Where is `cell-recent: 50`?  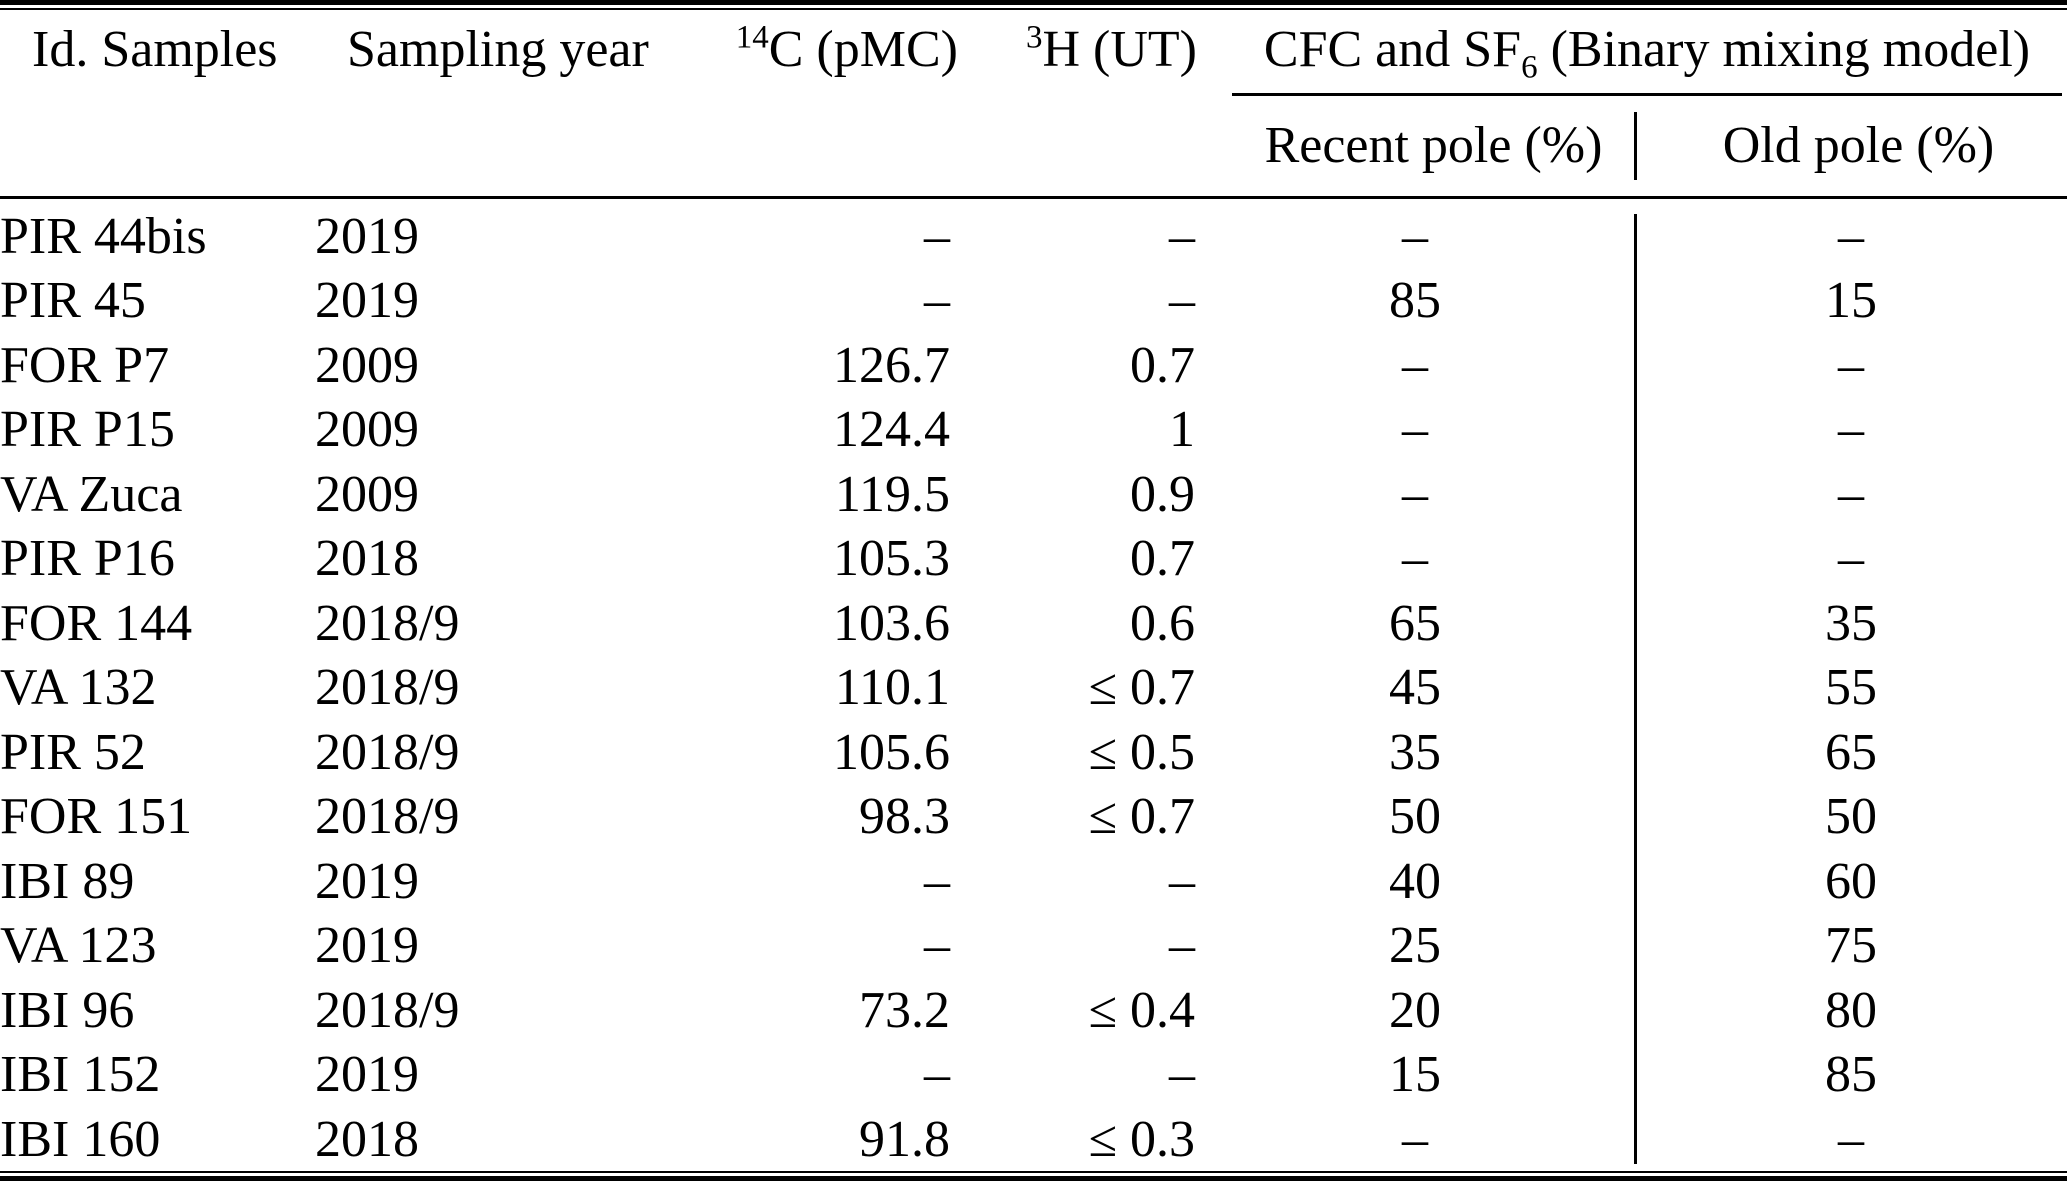 cell-recent: 50 is located at coordinates (1415, 817).